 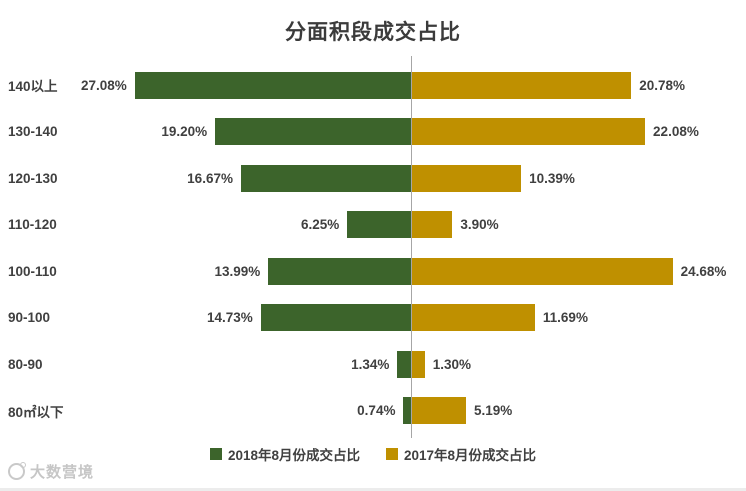 I want to click on right-bar-zone: 24.68%, so click(x=578, y=271).